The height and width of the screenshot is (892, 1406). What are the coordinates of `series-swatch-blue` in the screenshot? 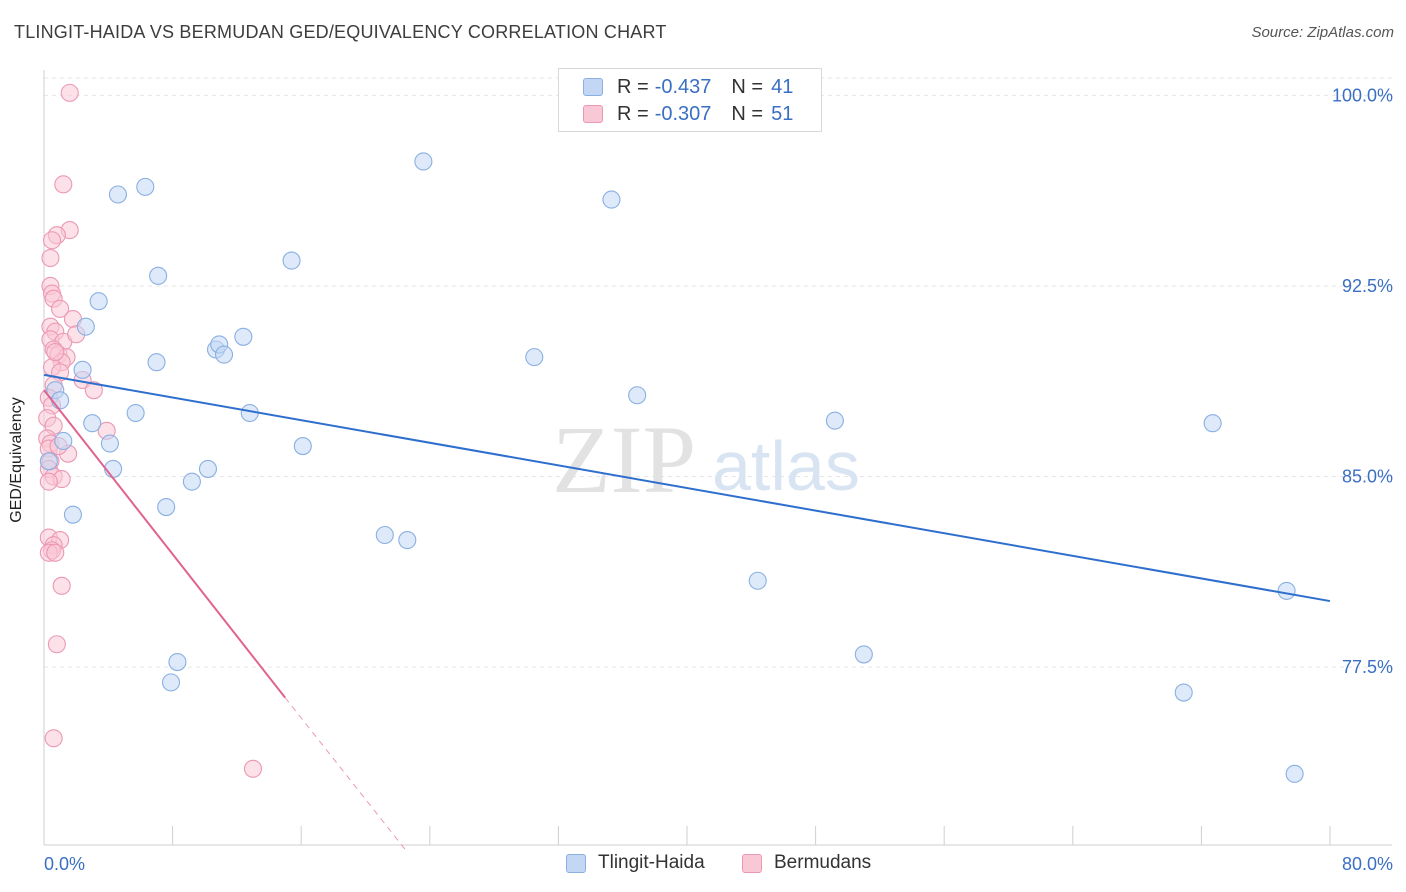 It's located at (576, 863).